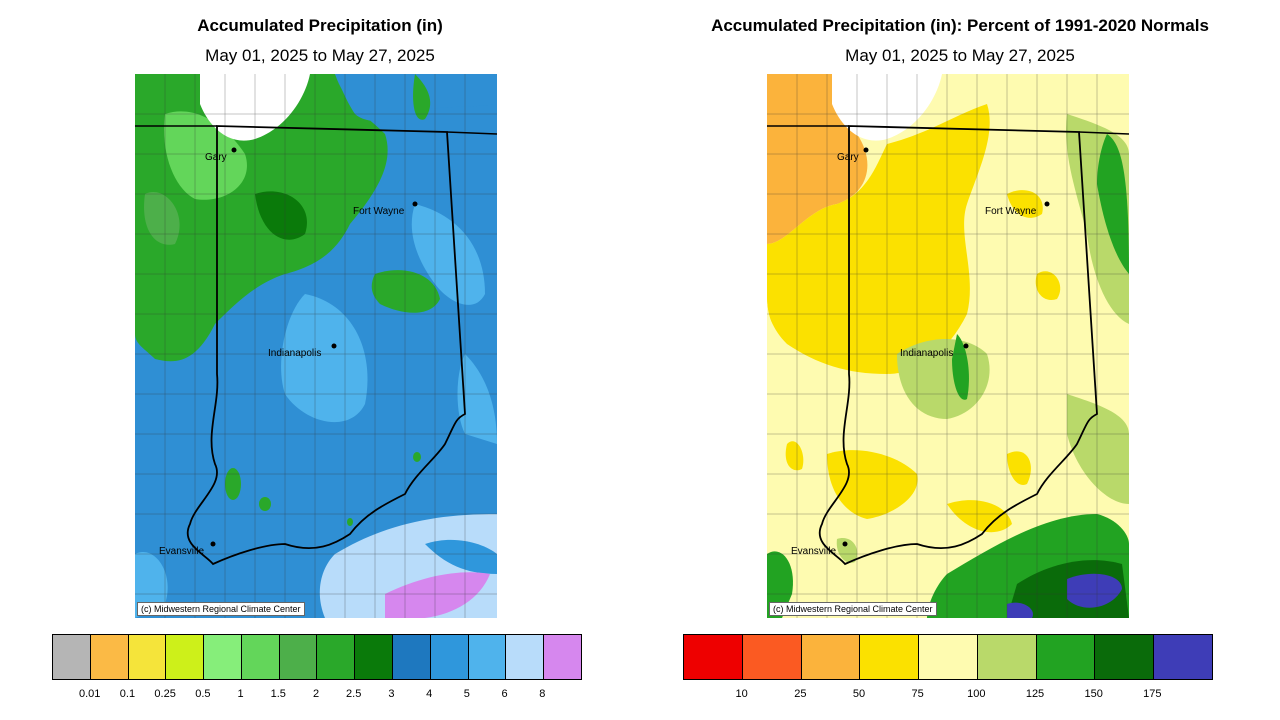 This screenshot has width=1280, height=720. Describe the element at coordinates (89, 694) in the screenshot. I see `legend-tick-label: 0.01` at that location.